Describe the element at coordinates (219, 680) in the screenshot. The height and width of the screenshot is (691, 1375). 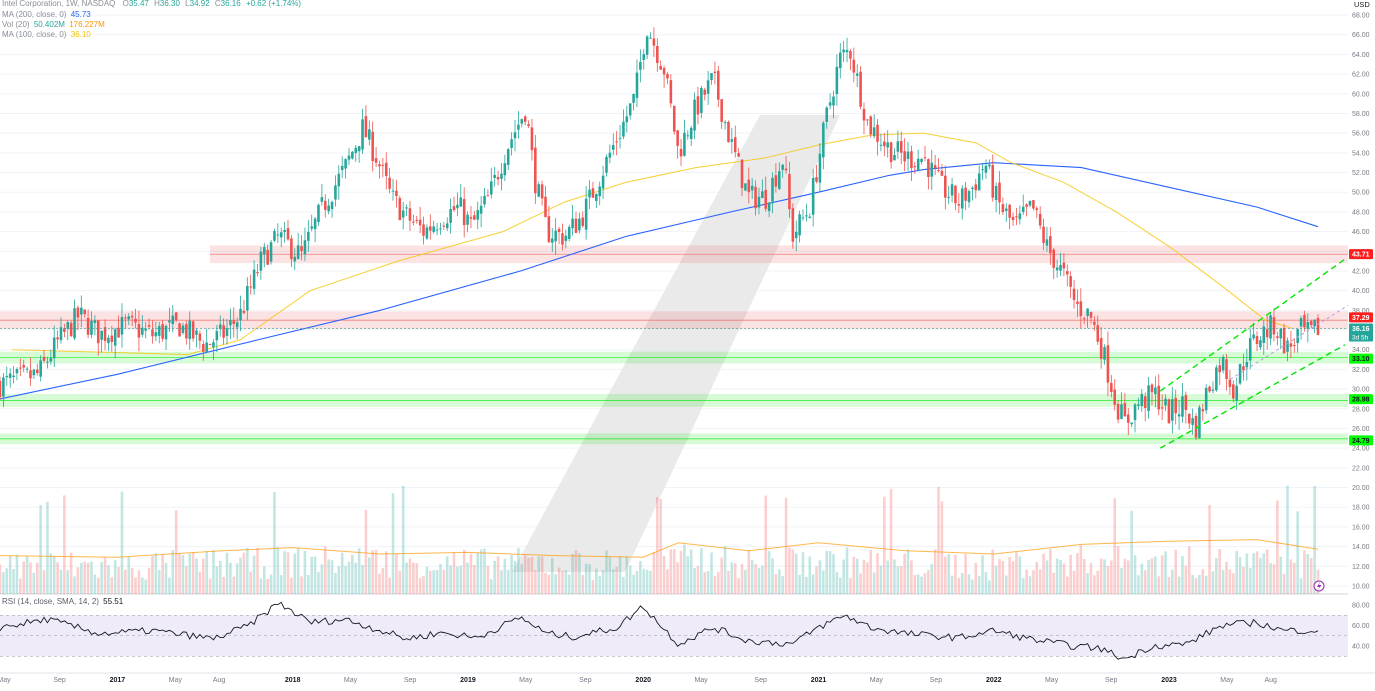
I see `time-tick: Aug` at that location.